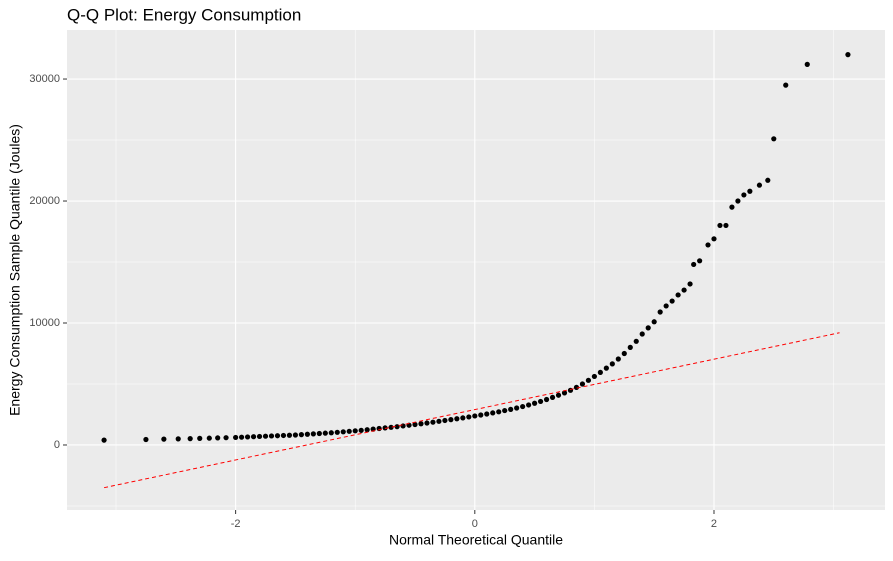  What do you see at coordinates (475, 524) in the screenshot?
I see `x-tick-label: 0` at bounding box center [475, 524].